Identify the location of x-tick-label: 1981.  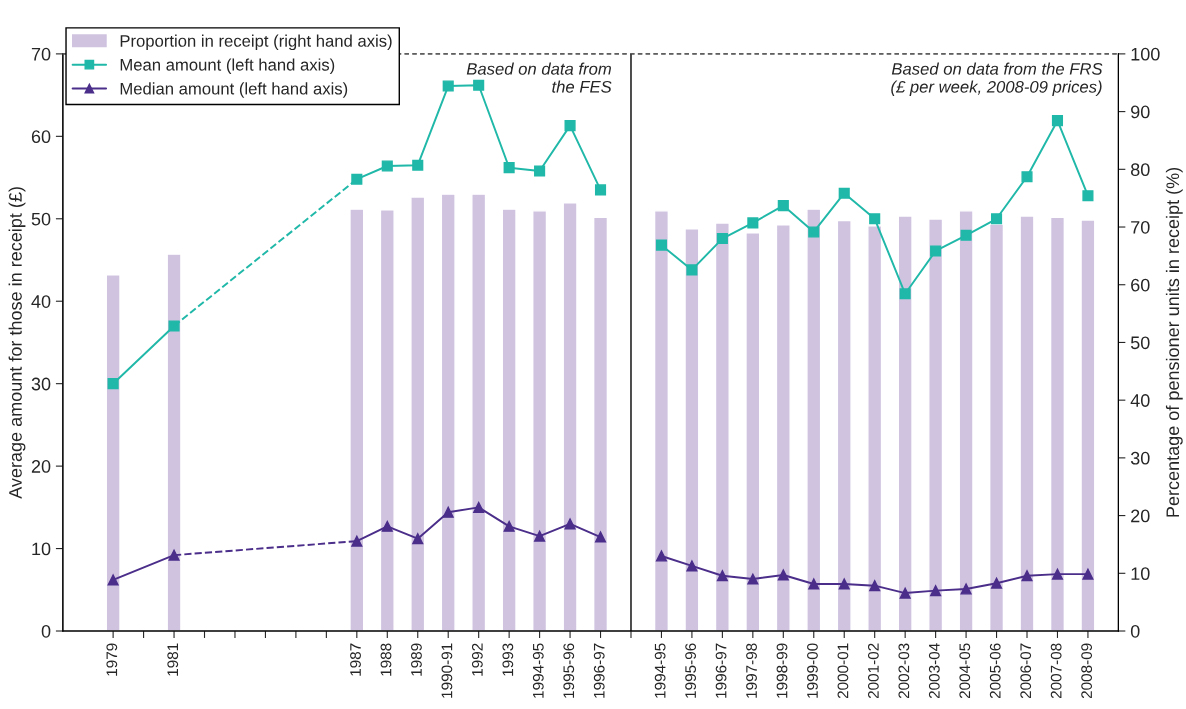
(173, 659).